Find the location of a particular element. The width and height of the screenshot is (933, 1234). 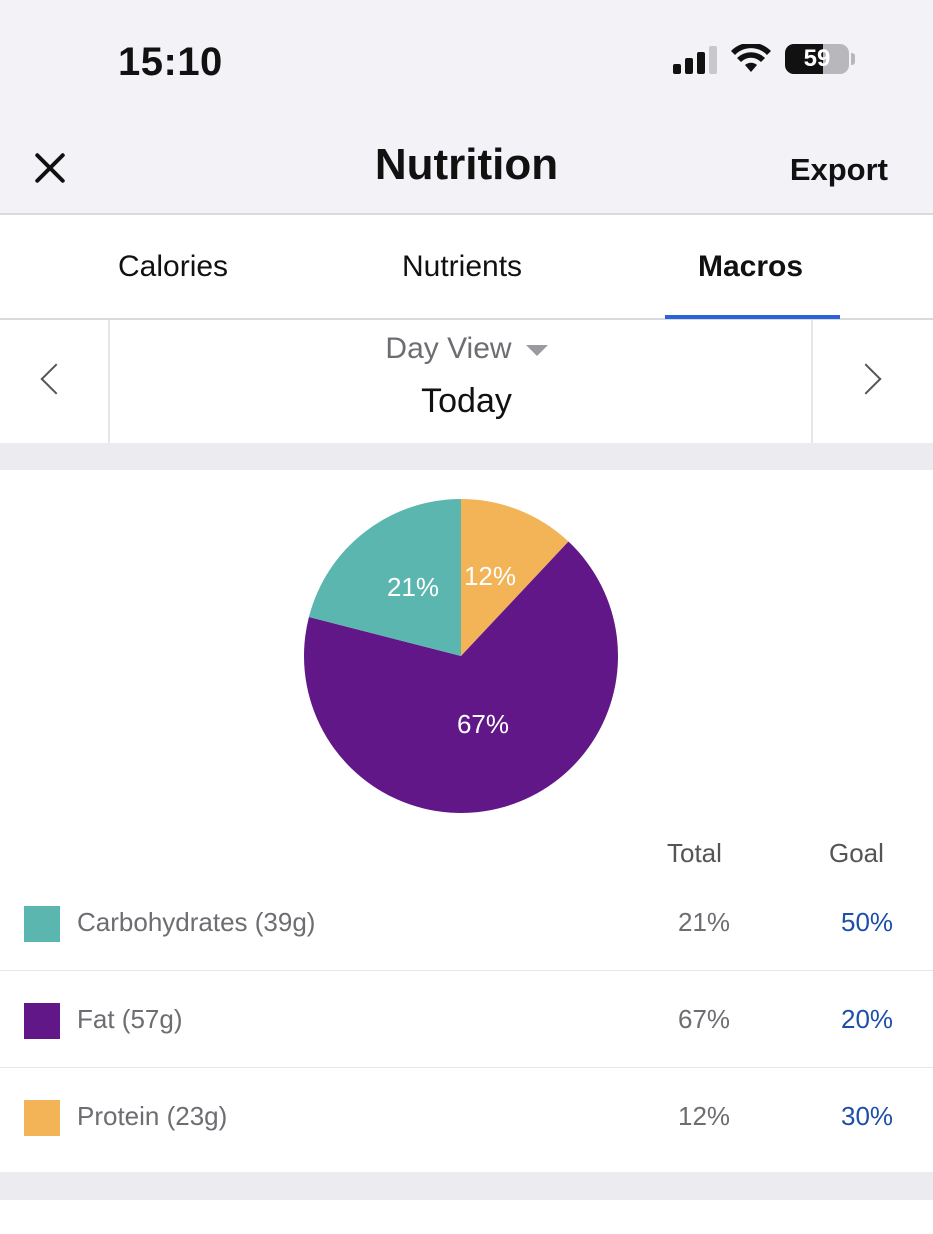

date-label: Today is located at coordinates (466, 401).